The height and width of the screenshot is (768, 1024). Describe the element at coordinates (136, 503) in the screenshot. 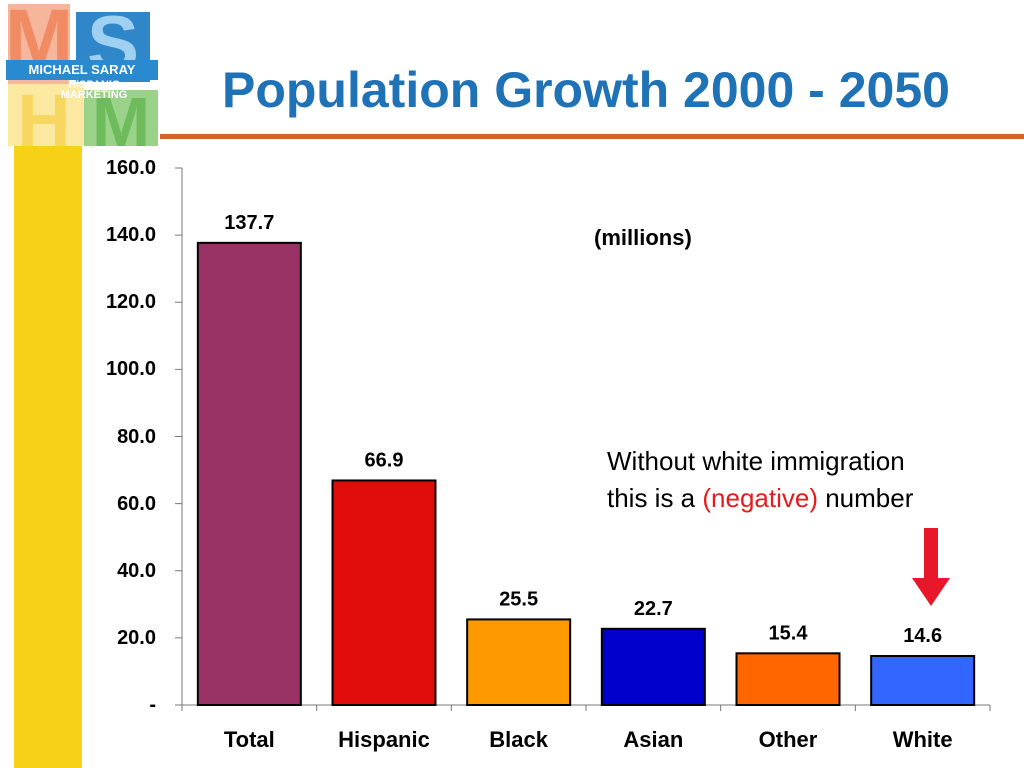

I see `y-tick-label: 60.0` at that location.